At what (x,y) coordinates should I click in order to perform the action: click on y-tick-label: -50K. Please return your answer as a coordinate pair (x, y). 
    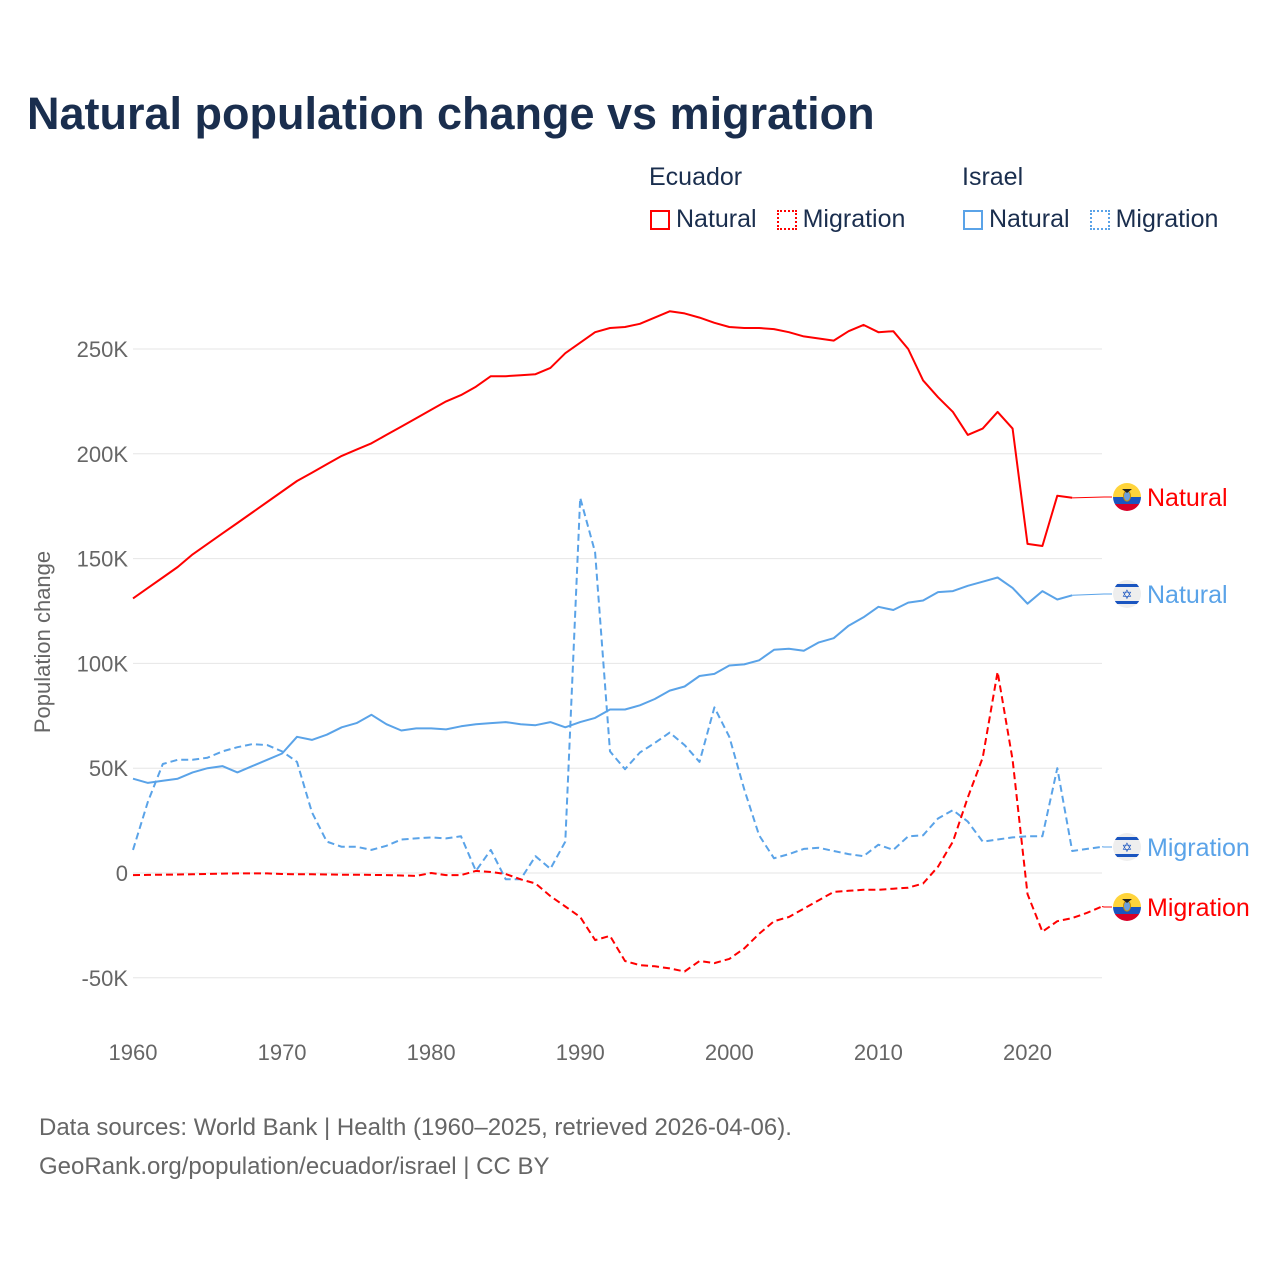
    Looking at the image, I should click on (105, 978).